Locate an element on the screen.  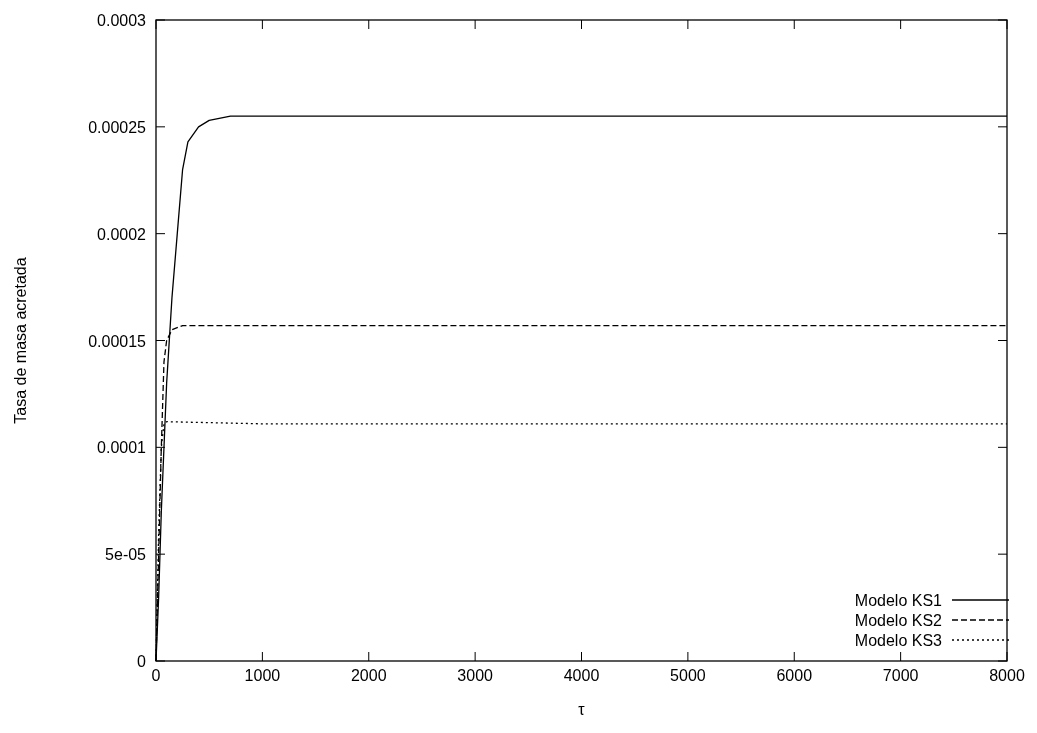
x-tick-label: 0 is located at coordinates (156, 675).